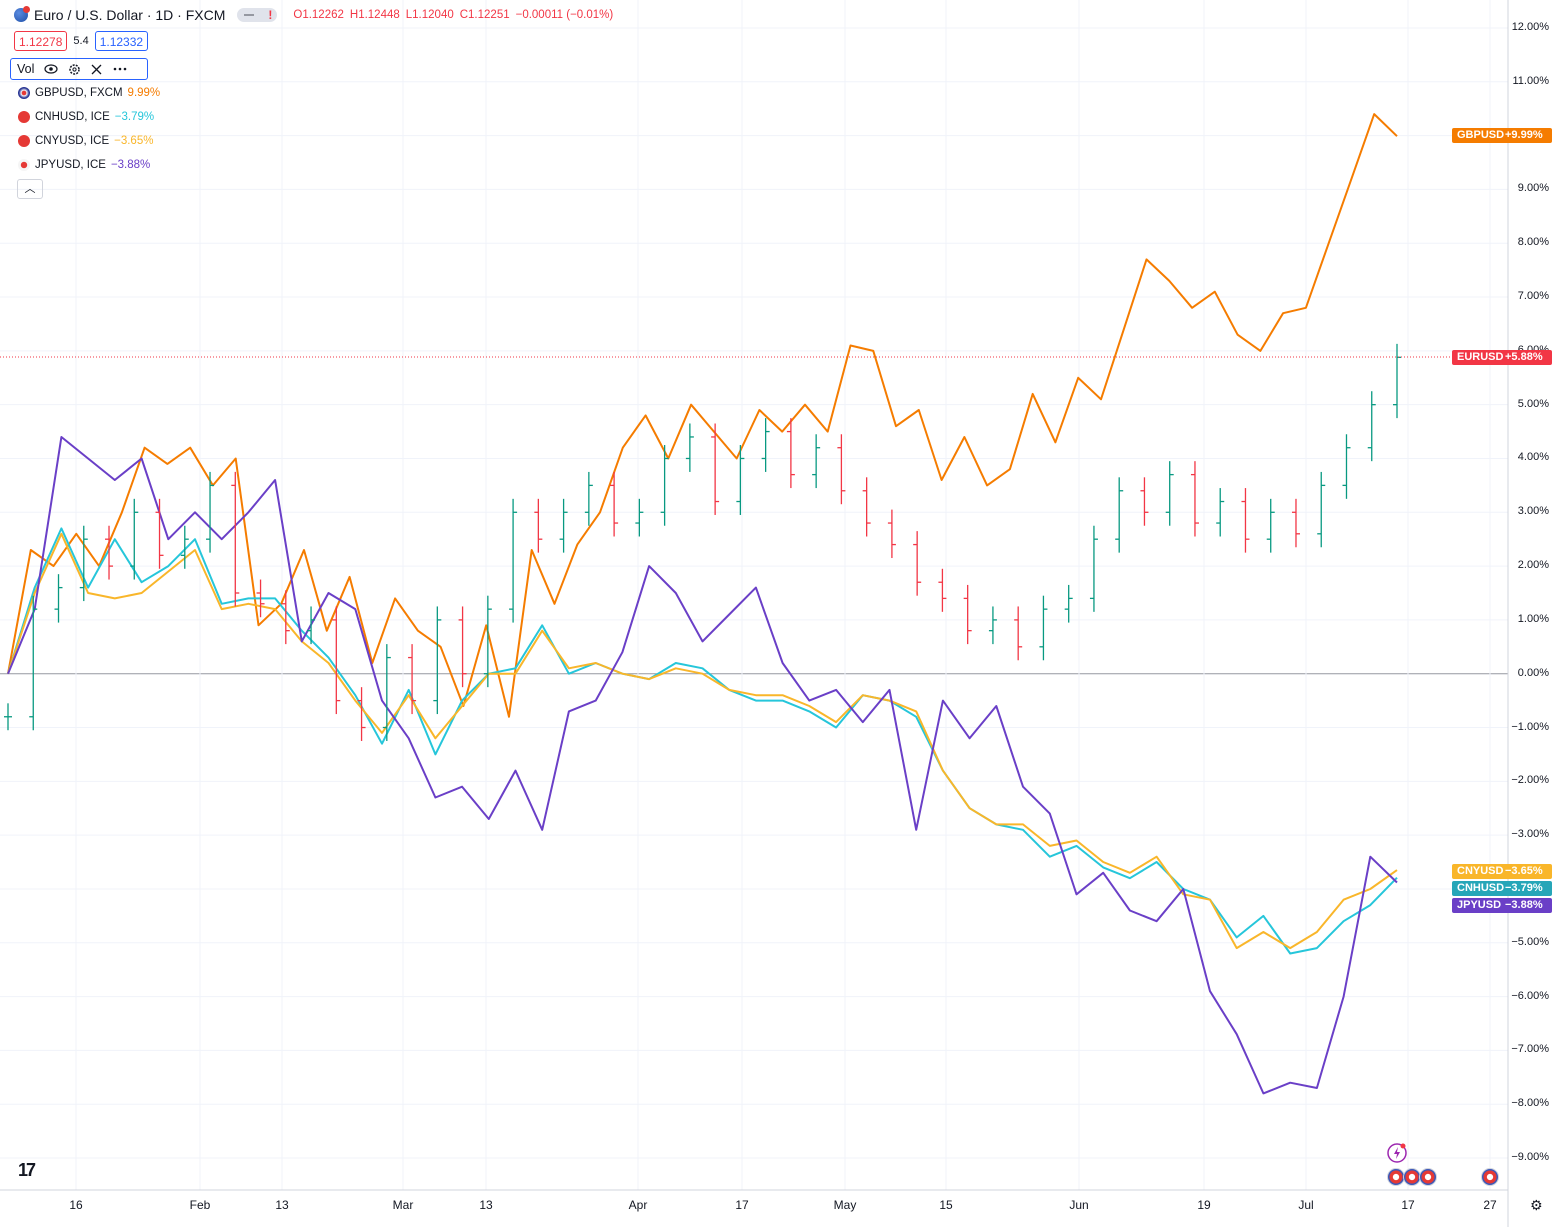 The height and width of the screenshot is (1227, 1559). I want to click on close-icon, so click(96, 69).